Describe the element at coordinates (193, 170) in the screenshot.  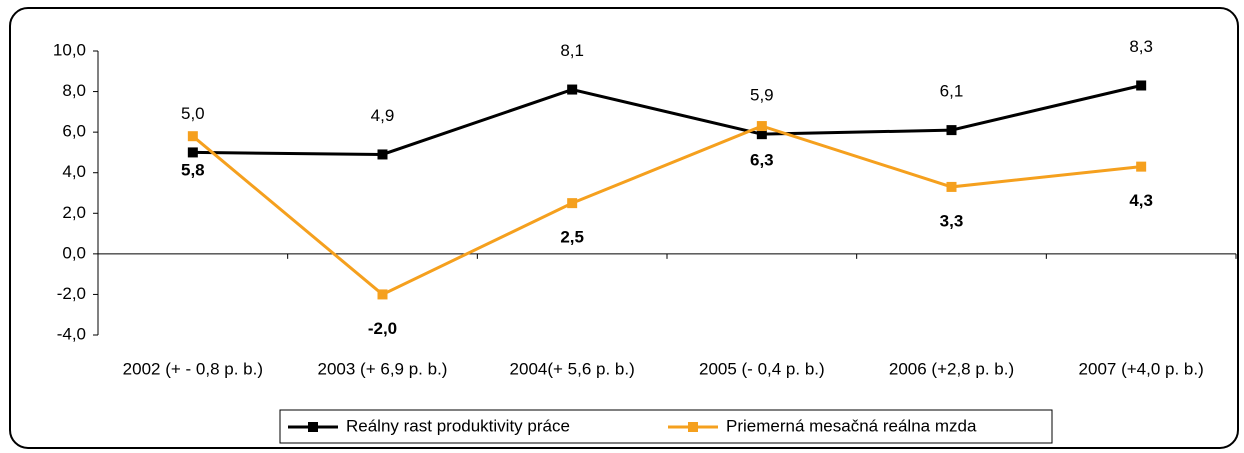
I see `data-label: 5,8` at that location.